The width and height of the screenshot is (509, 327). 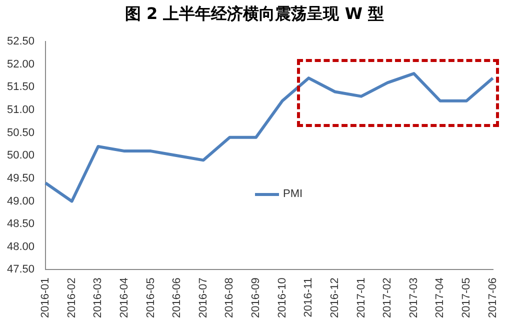 I want to click on y-tick-label: 51.00, so click(x=20, y=110).